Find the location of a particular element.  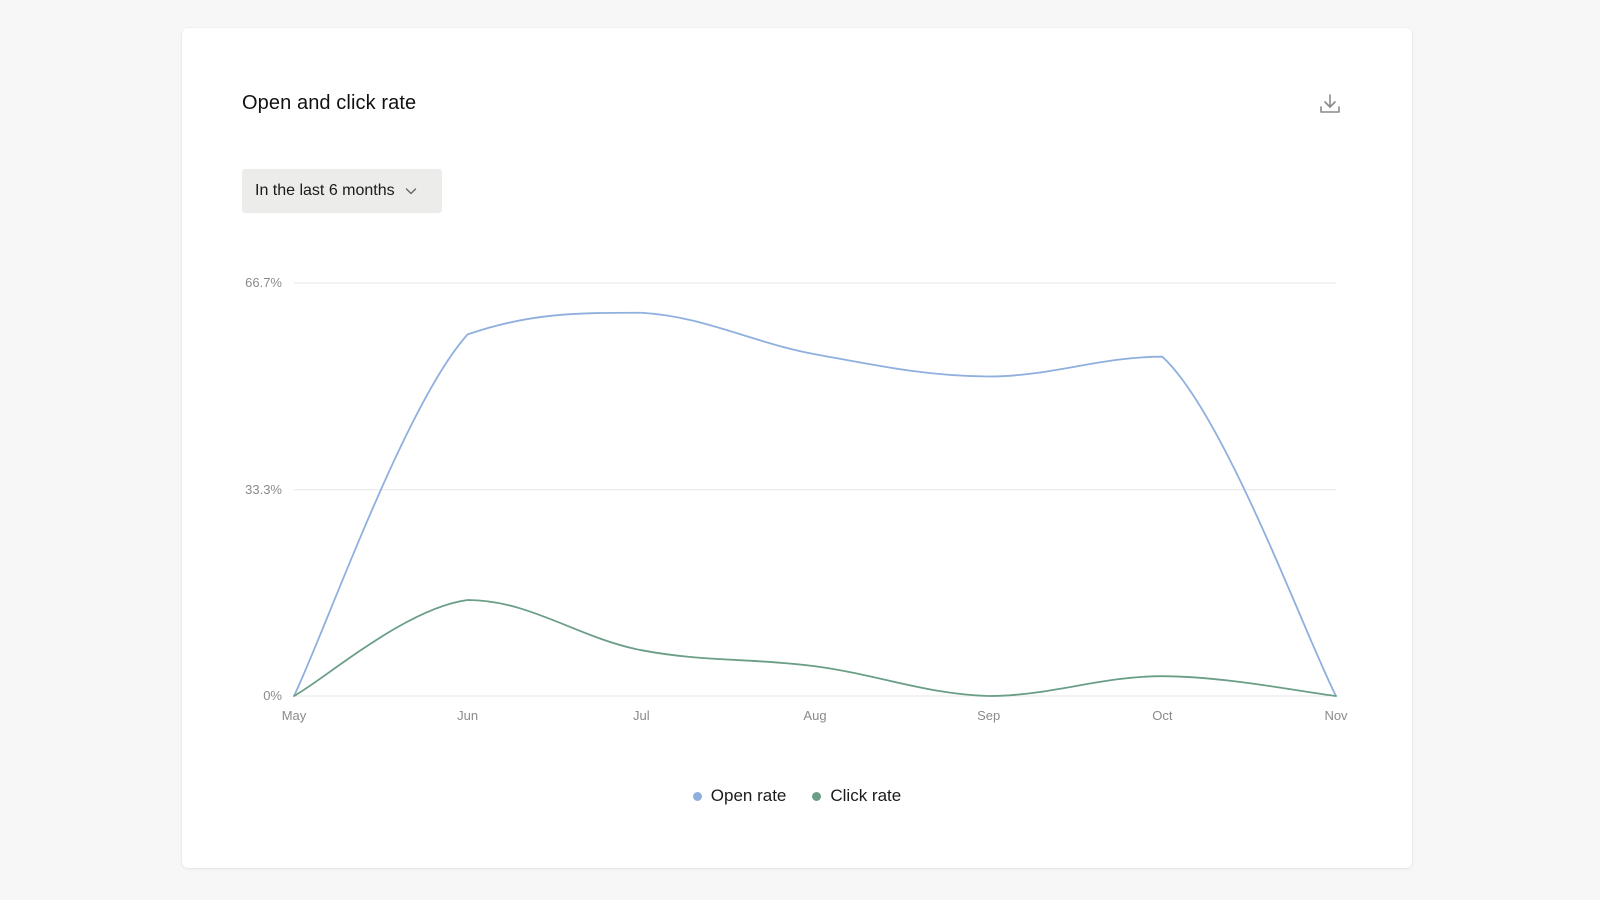

legend-item-click-rate: Click rate is located at coordinates (856, 796).